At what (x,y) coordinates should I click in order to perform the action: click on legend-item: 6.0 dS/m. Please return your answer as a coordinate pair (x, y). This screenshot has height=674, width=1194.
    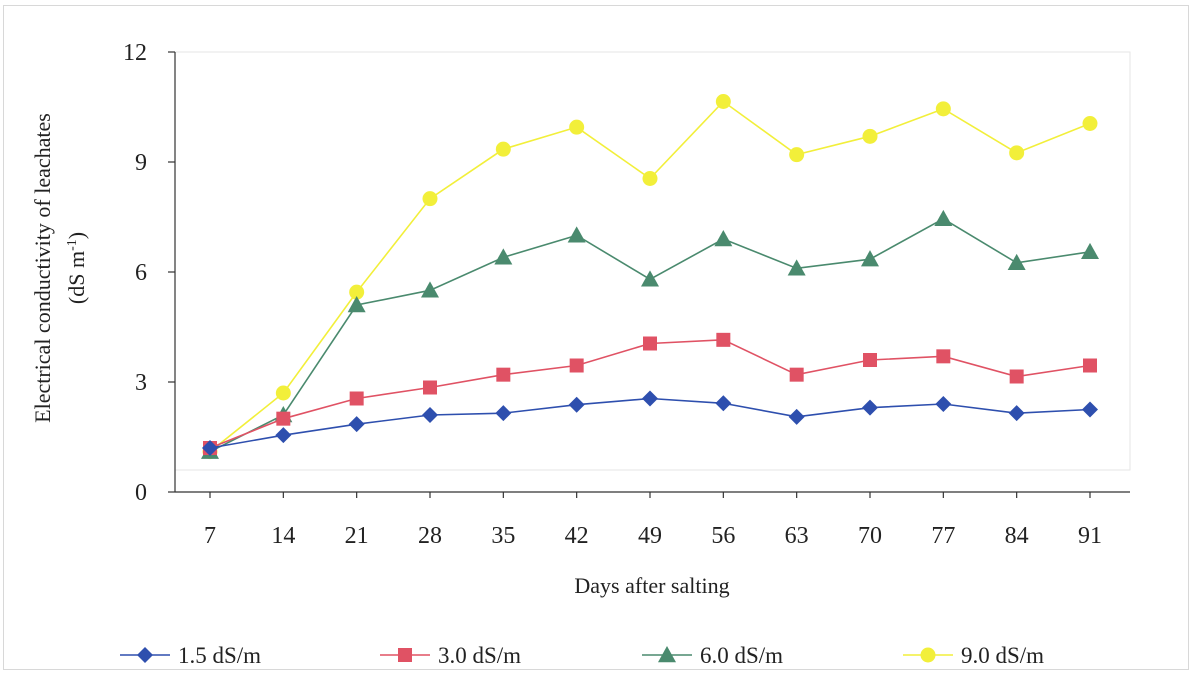
    Looking at the image, I should click on (712, 655).